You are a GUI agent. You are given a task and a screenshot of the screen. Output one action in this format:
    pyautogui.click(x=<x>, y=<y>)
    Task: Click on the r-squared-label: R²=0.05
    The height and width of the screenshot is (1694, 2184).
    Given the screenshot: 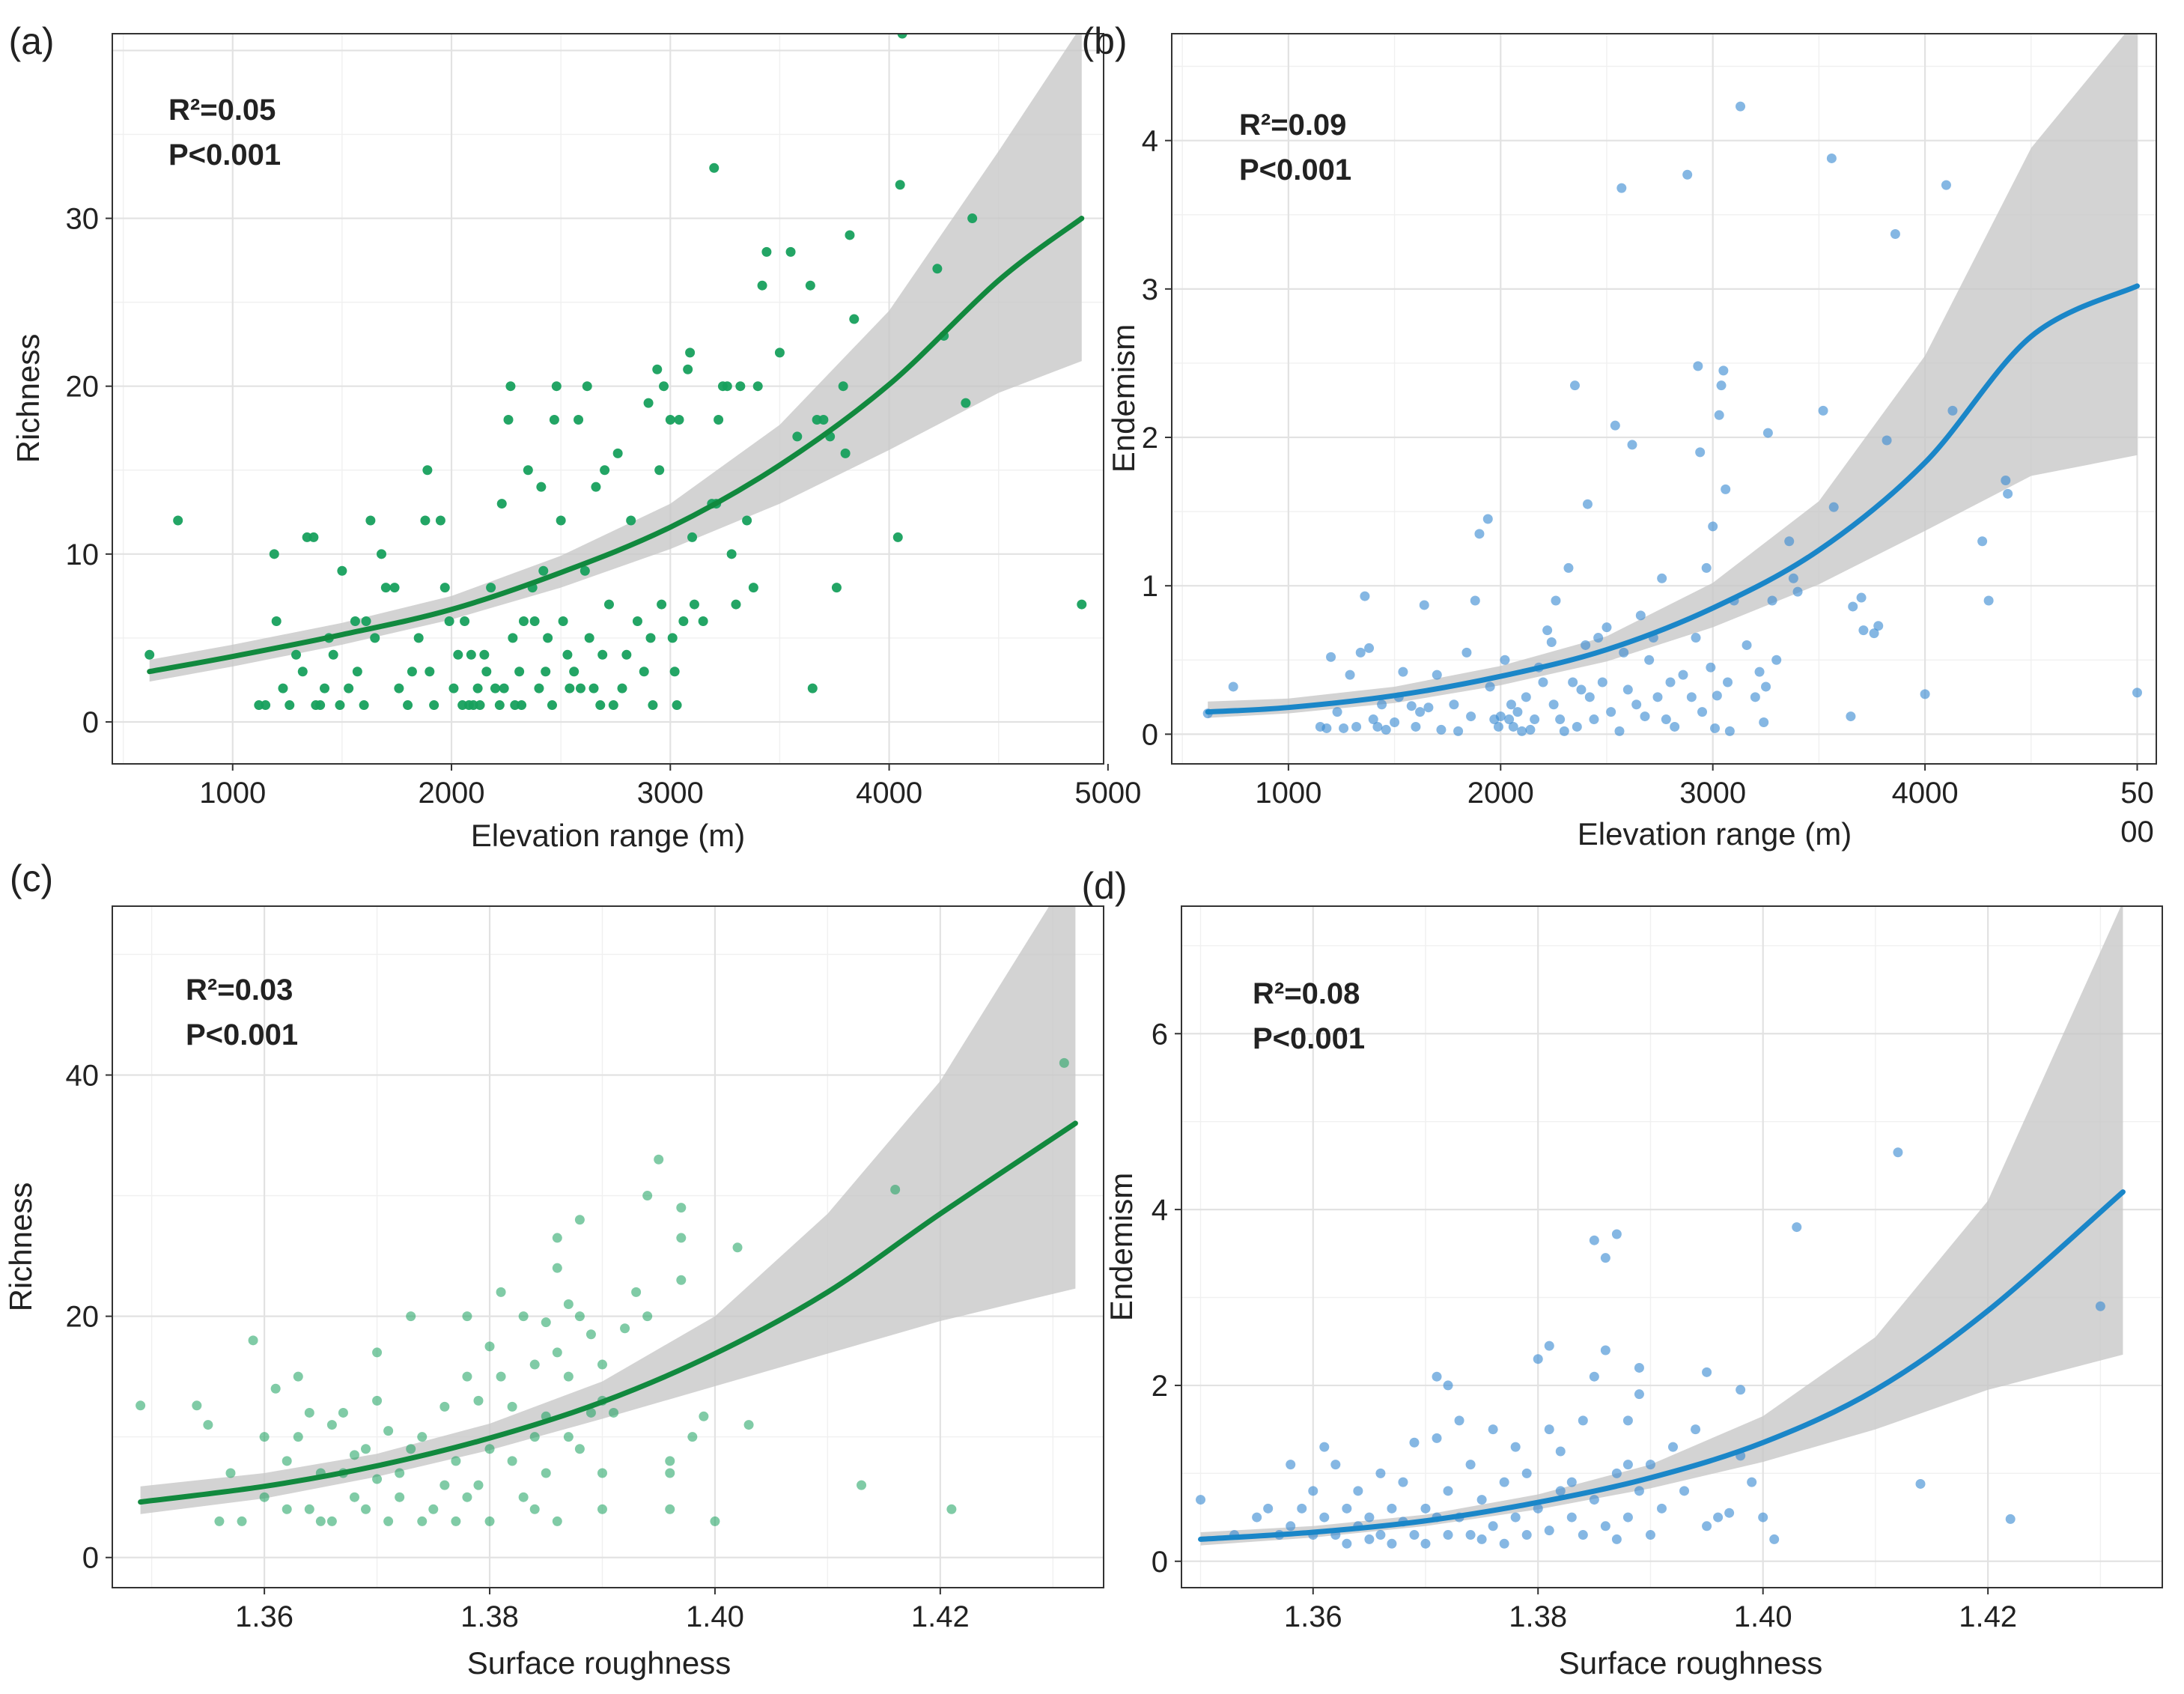 What is the action you would take?
    pyautogui.click(x=222, y=110)
    